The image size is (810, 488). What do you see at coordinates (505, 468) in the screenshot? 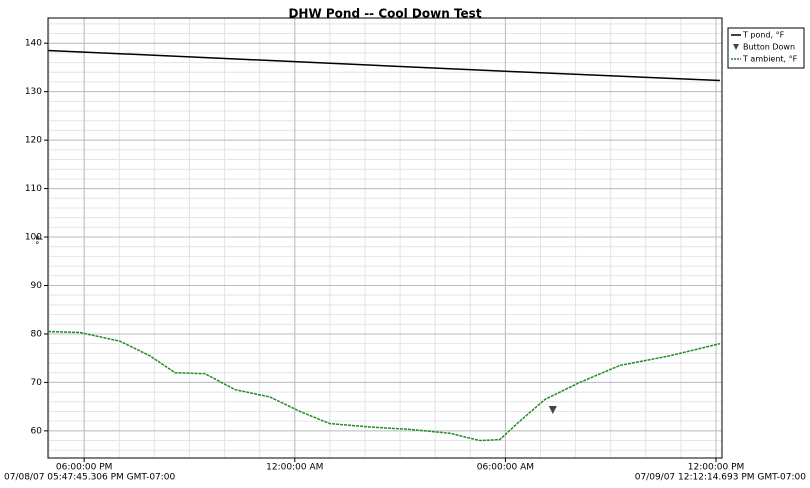
I see `x-tick-label: 06:00:00 AM` at bounding box center [505, 468].